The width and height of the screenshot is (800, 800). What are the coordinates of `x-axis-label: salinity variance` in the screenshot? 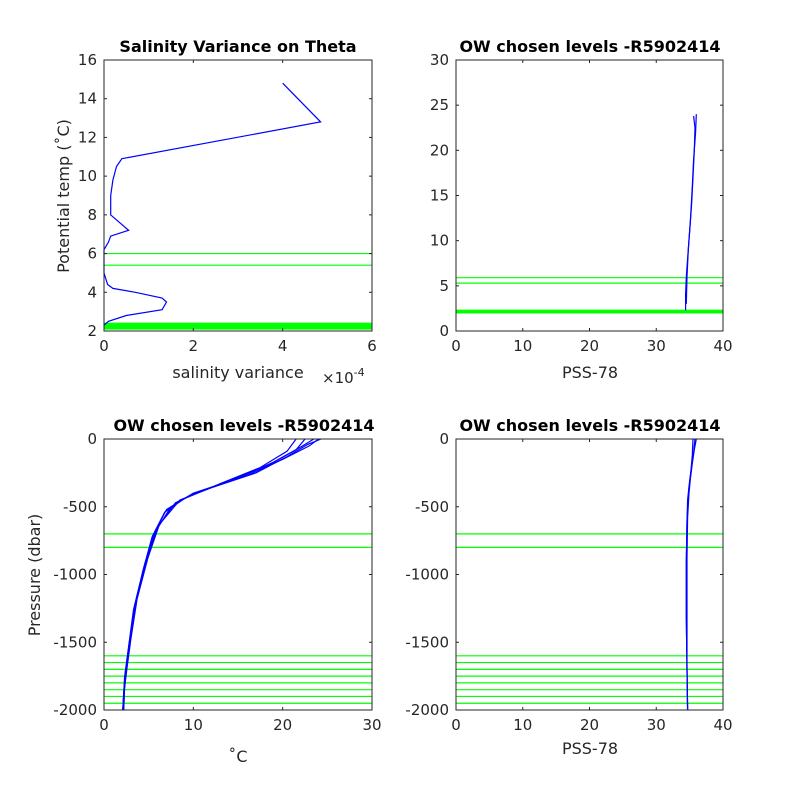 It's located at (237, 372).